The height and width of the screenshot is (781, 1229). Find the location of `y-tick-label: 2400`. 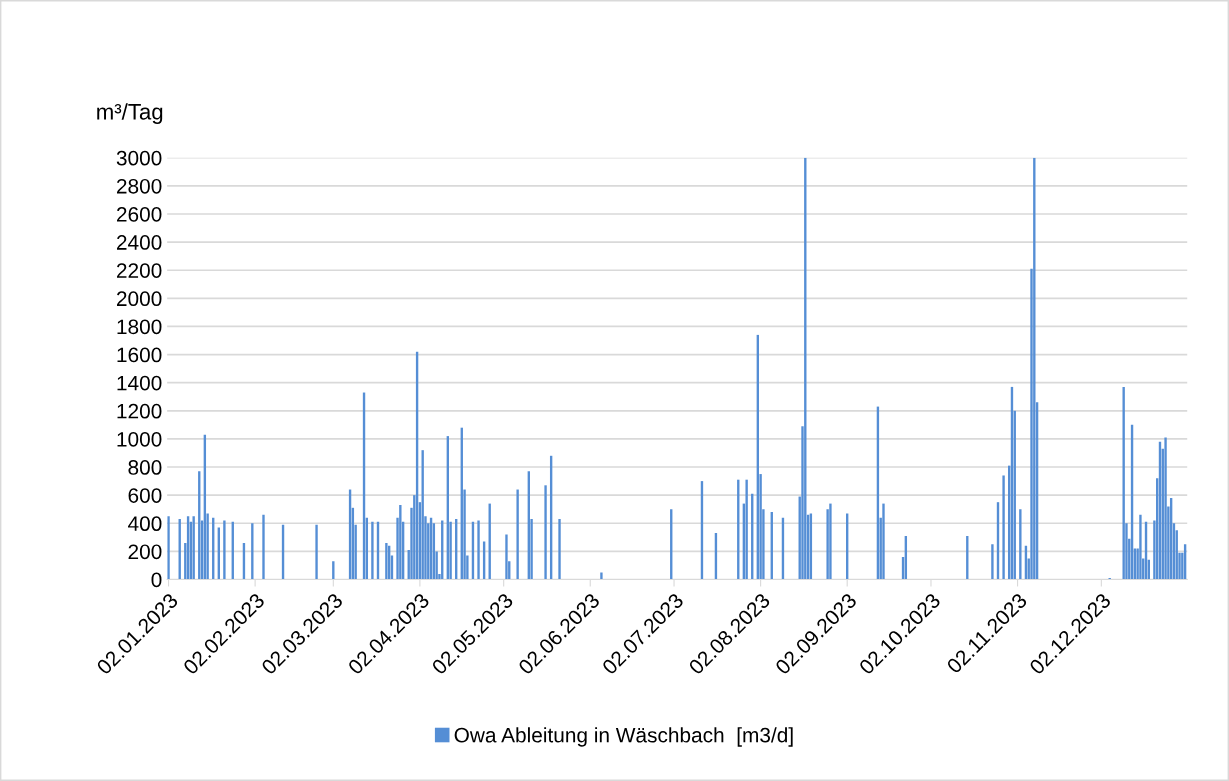

y-tick-label: 2400 is located at coordinates (139, 242).